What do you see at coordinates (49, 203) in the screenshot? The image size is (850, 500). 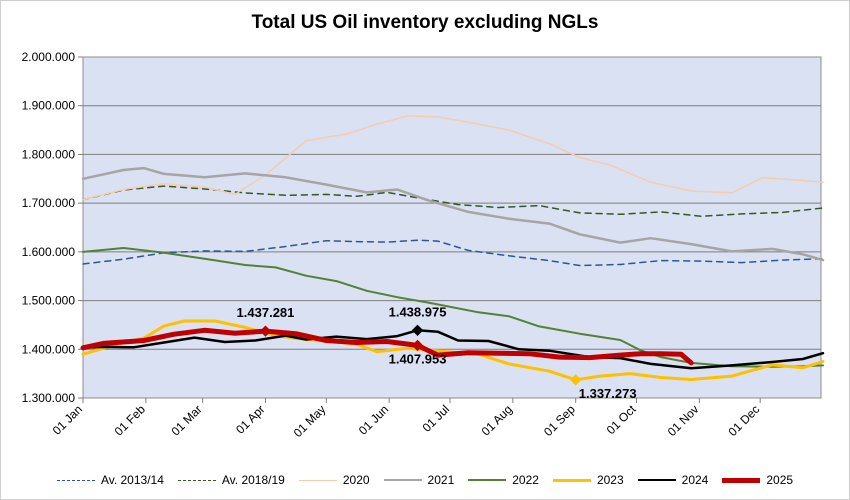 I see `y-tick-label: 1.700.000` at bounding box center [49, 203].